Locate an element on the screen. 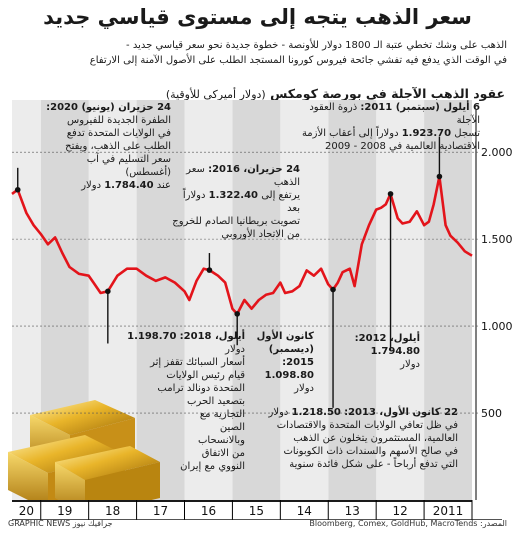 Image resolution: width=515 pixels, height=533 pixels. annotation-2018-date: أيلول، 2018: is located at coordinates (212, 336).